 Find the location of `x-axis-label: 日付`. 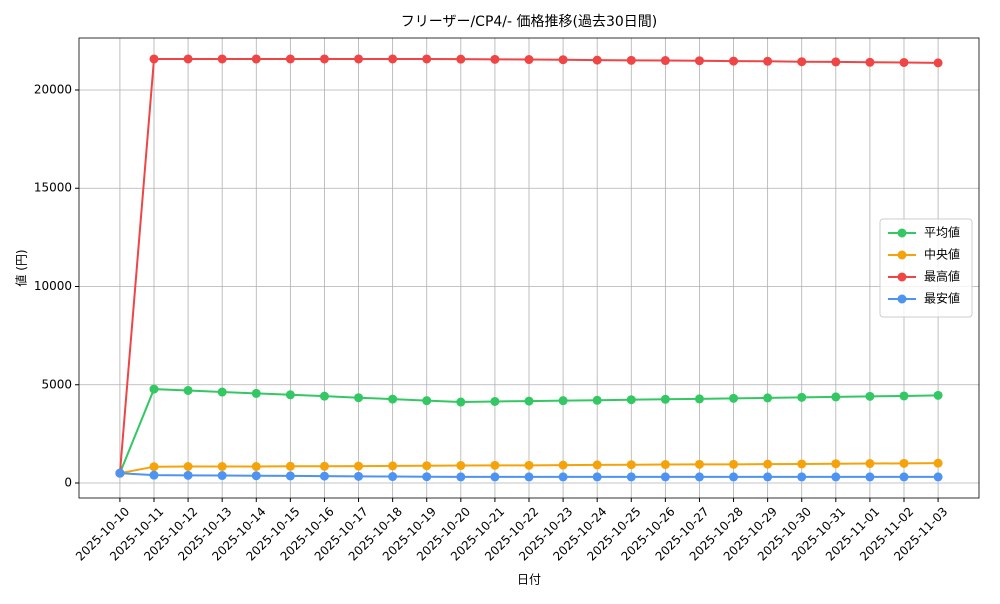

x-axis-label: 日付 is located at coordinates (529, 580).